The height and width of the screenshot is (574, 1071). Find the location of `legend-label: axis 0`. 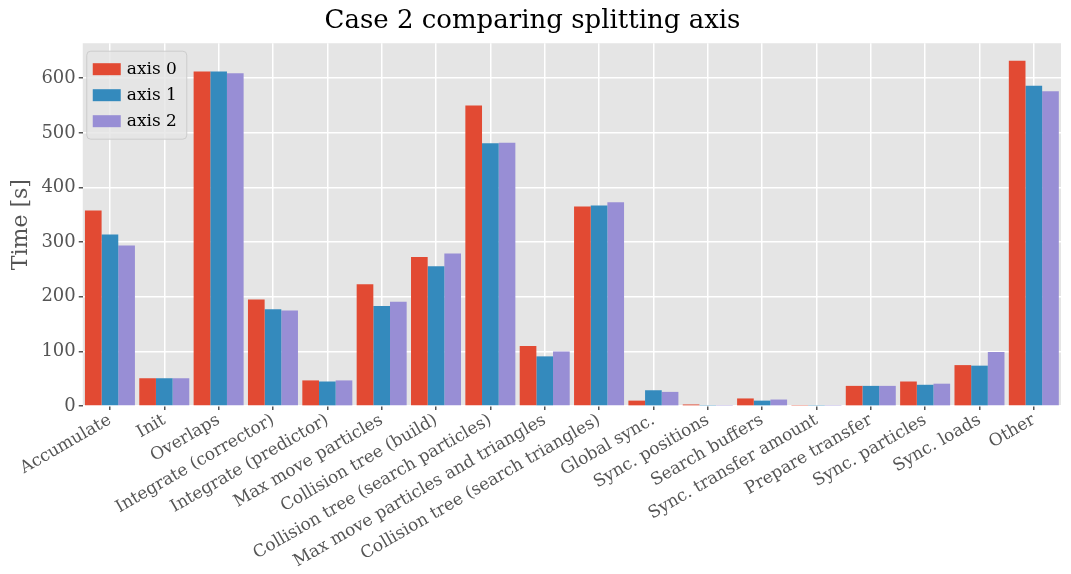

legend-label: axis 0 is located at coordinates (151, 67).